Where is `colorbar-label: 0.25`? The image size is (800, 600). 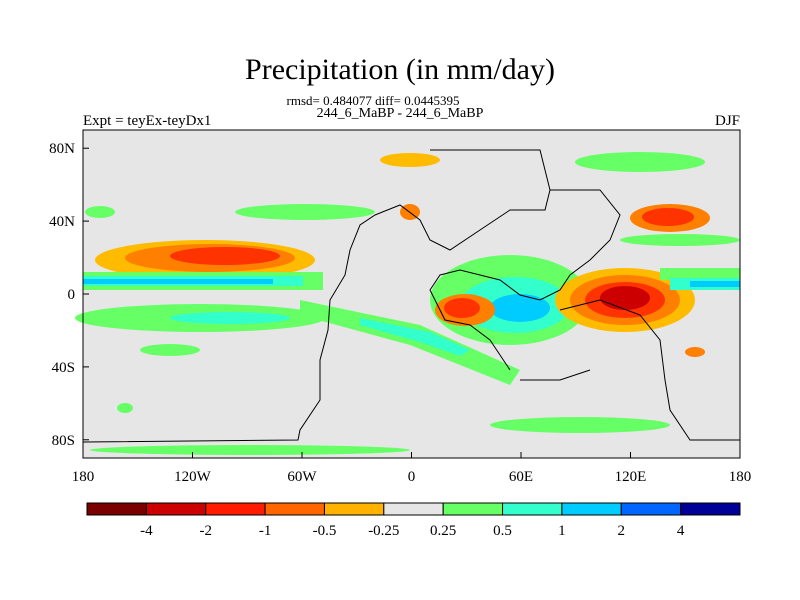 colorbar-label: 0.25 is located at coordinates (443, 531).